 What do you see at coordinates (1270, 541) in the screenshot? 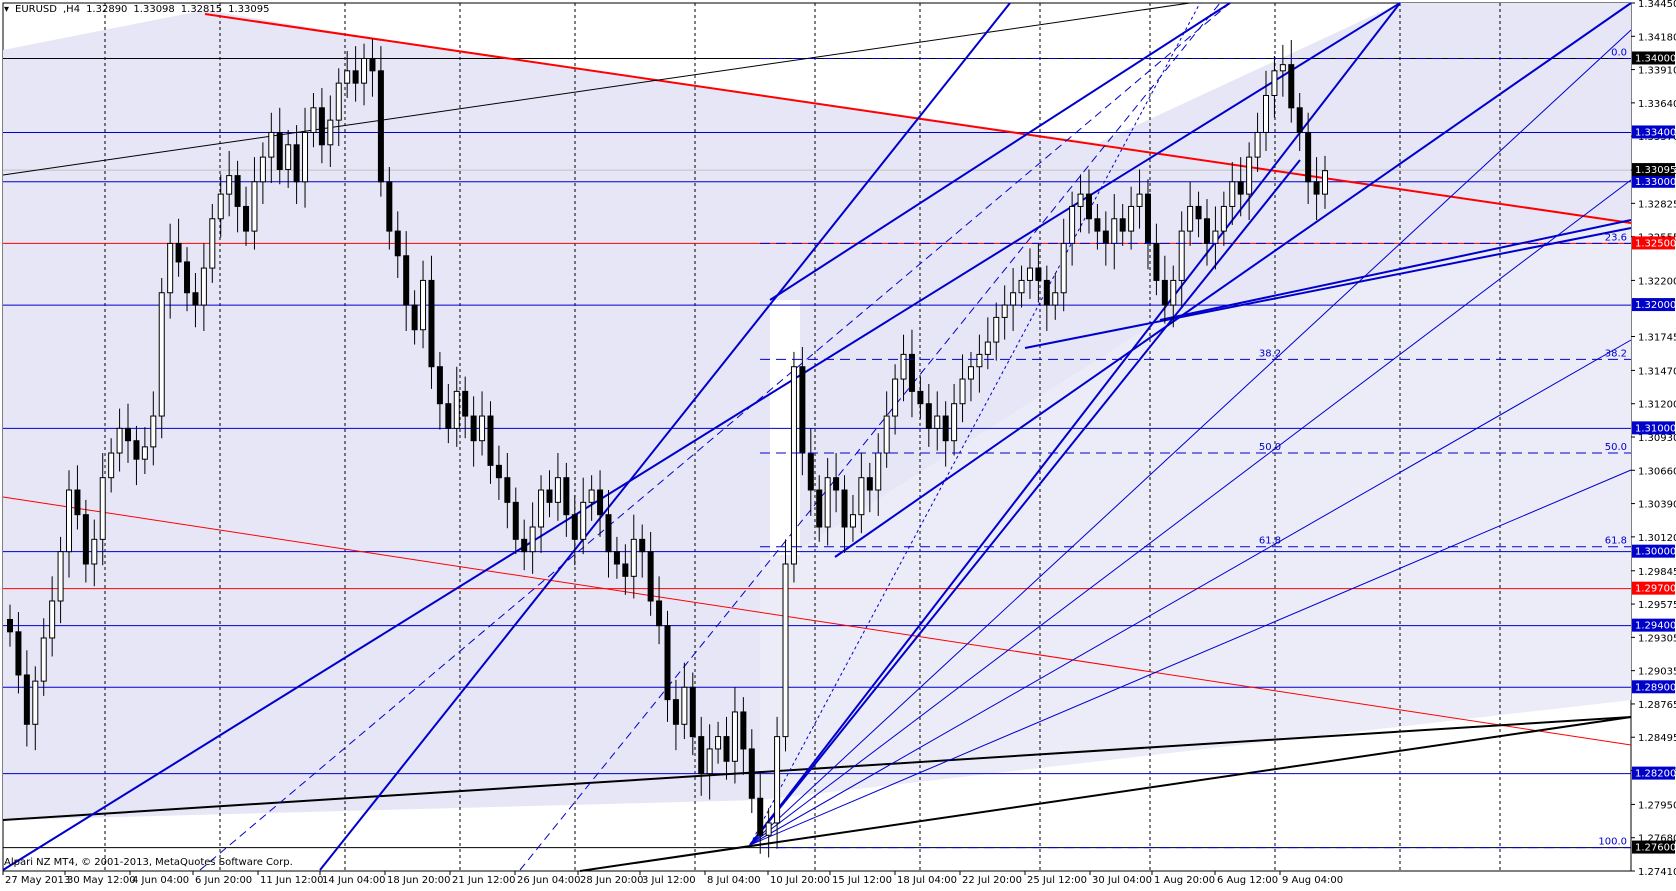
I see `fib-label-mid-4: 61.8` at bounding box center [1270, 541].